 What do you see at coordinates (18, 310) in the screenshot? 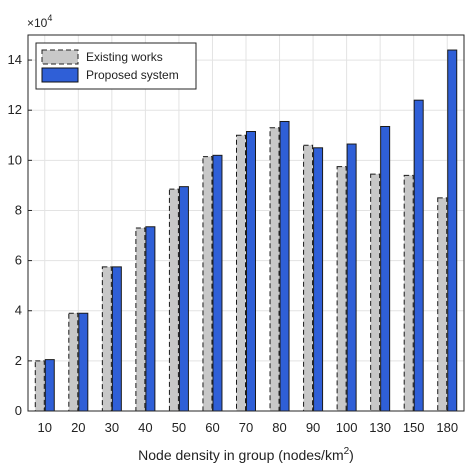
I see `y-tick-label: 4` at bounding box center [18, 310].